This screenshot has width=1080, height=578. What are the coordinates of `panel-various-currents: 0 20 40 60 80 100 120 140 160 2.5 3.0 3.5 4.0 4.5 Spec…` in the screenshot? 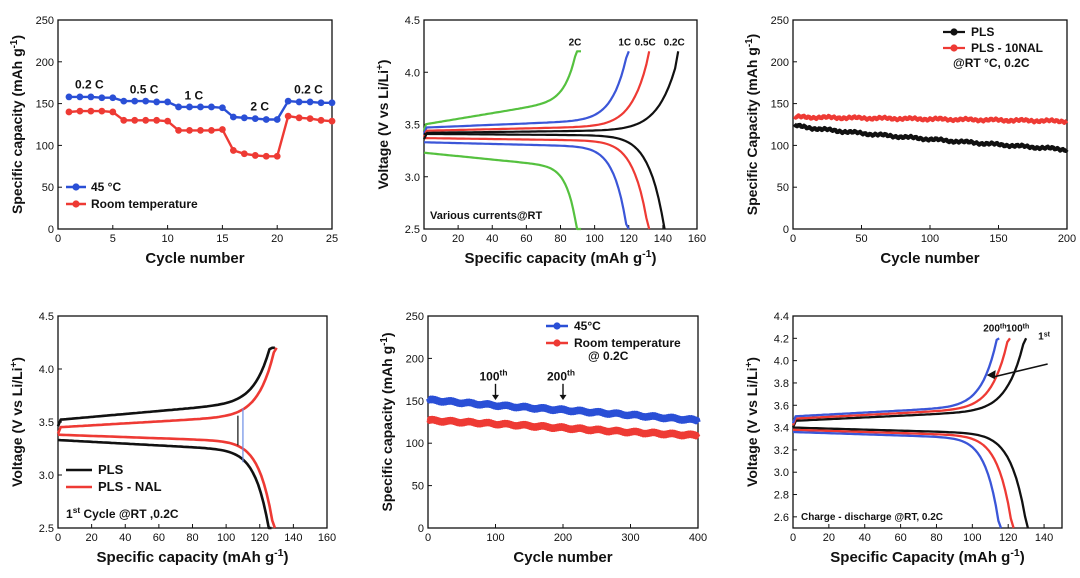 It's located at (541, 141).